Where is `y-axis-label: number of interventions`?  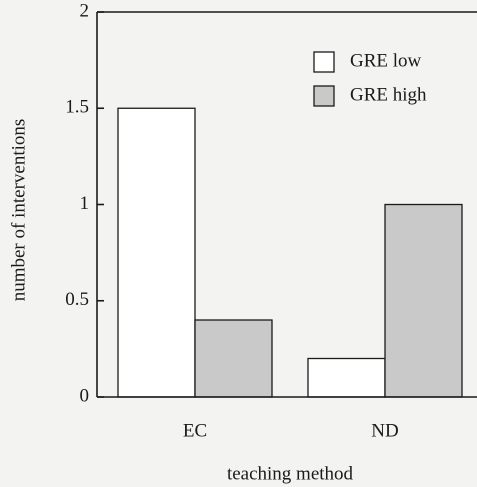 y-axis-label: number of interventions is located at coordinates (18, 210).